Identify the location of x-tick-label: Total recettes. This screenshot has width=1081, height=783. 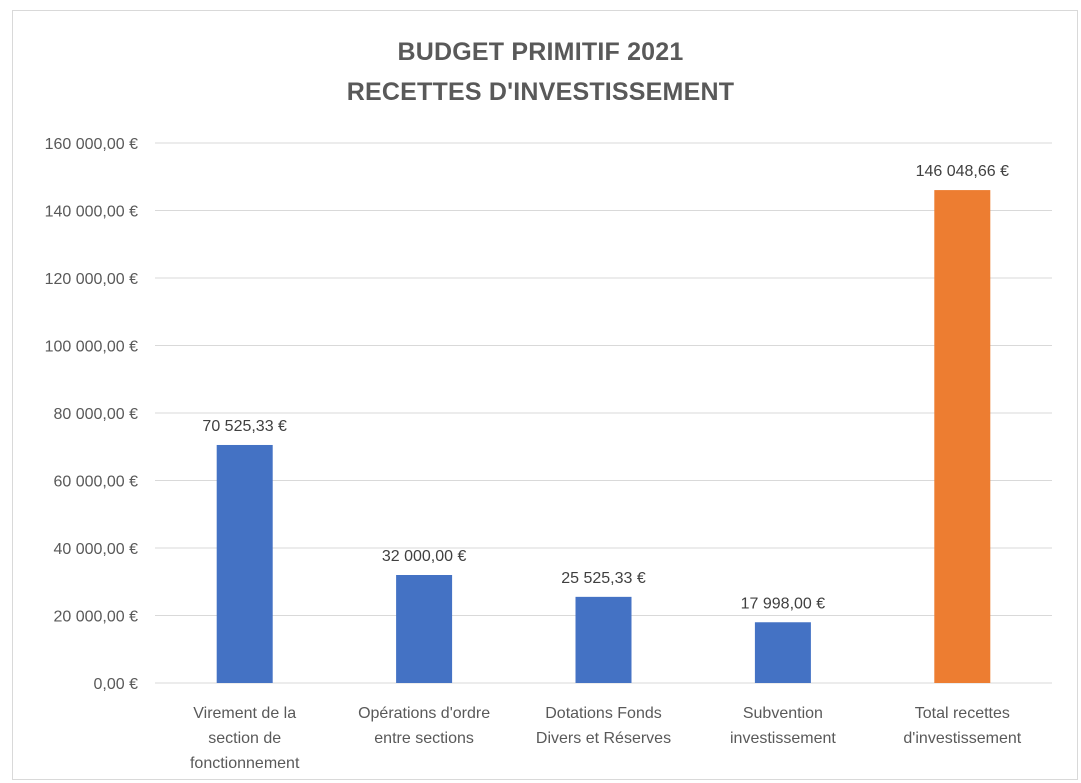
(962, 713).